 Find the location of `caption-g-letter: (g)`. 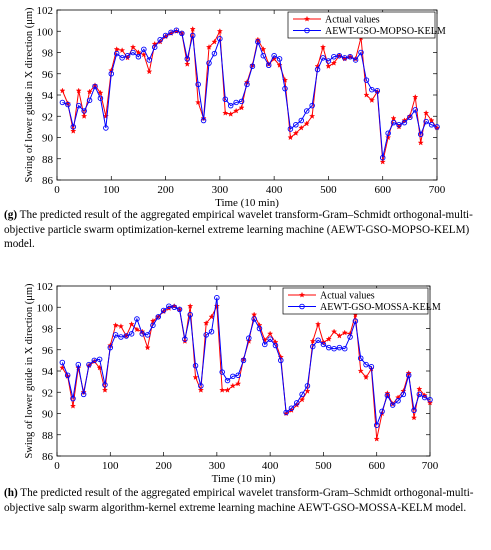

caption-g-letter: (g) is located at coordinates (11, 215).